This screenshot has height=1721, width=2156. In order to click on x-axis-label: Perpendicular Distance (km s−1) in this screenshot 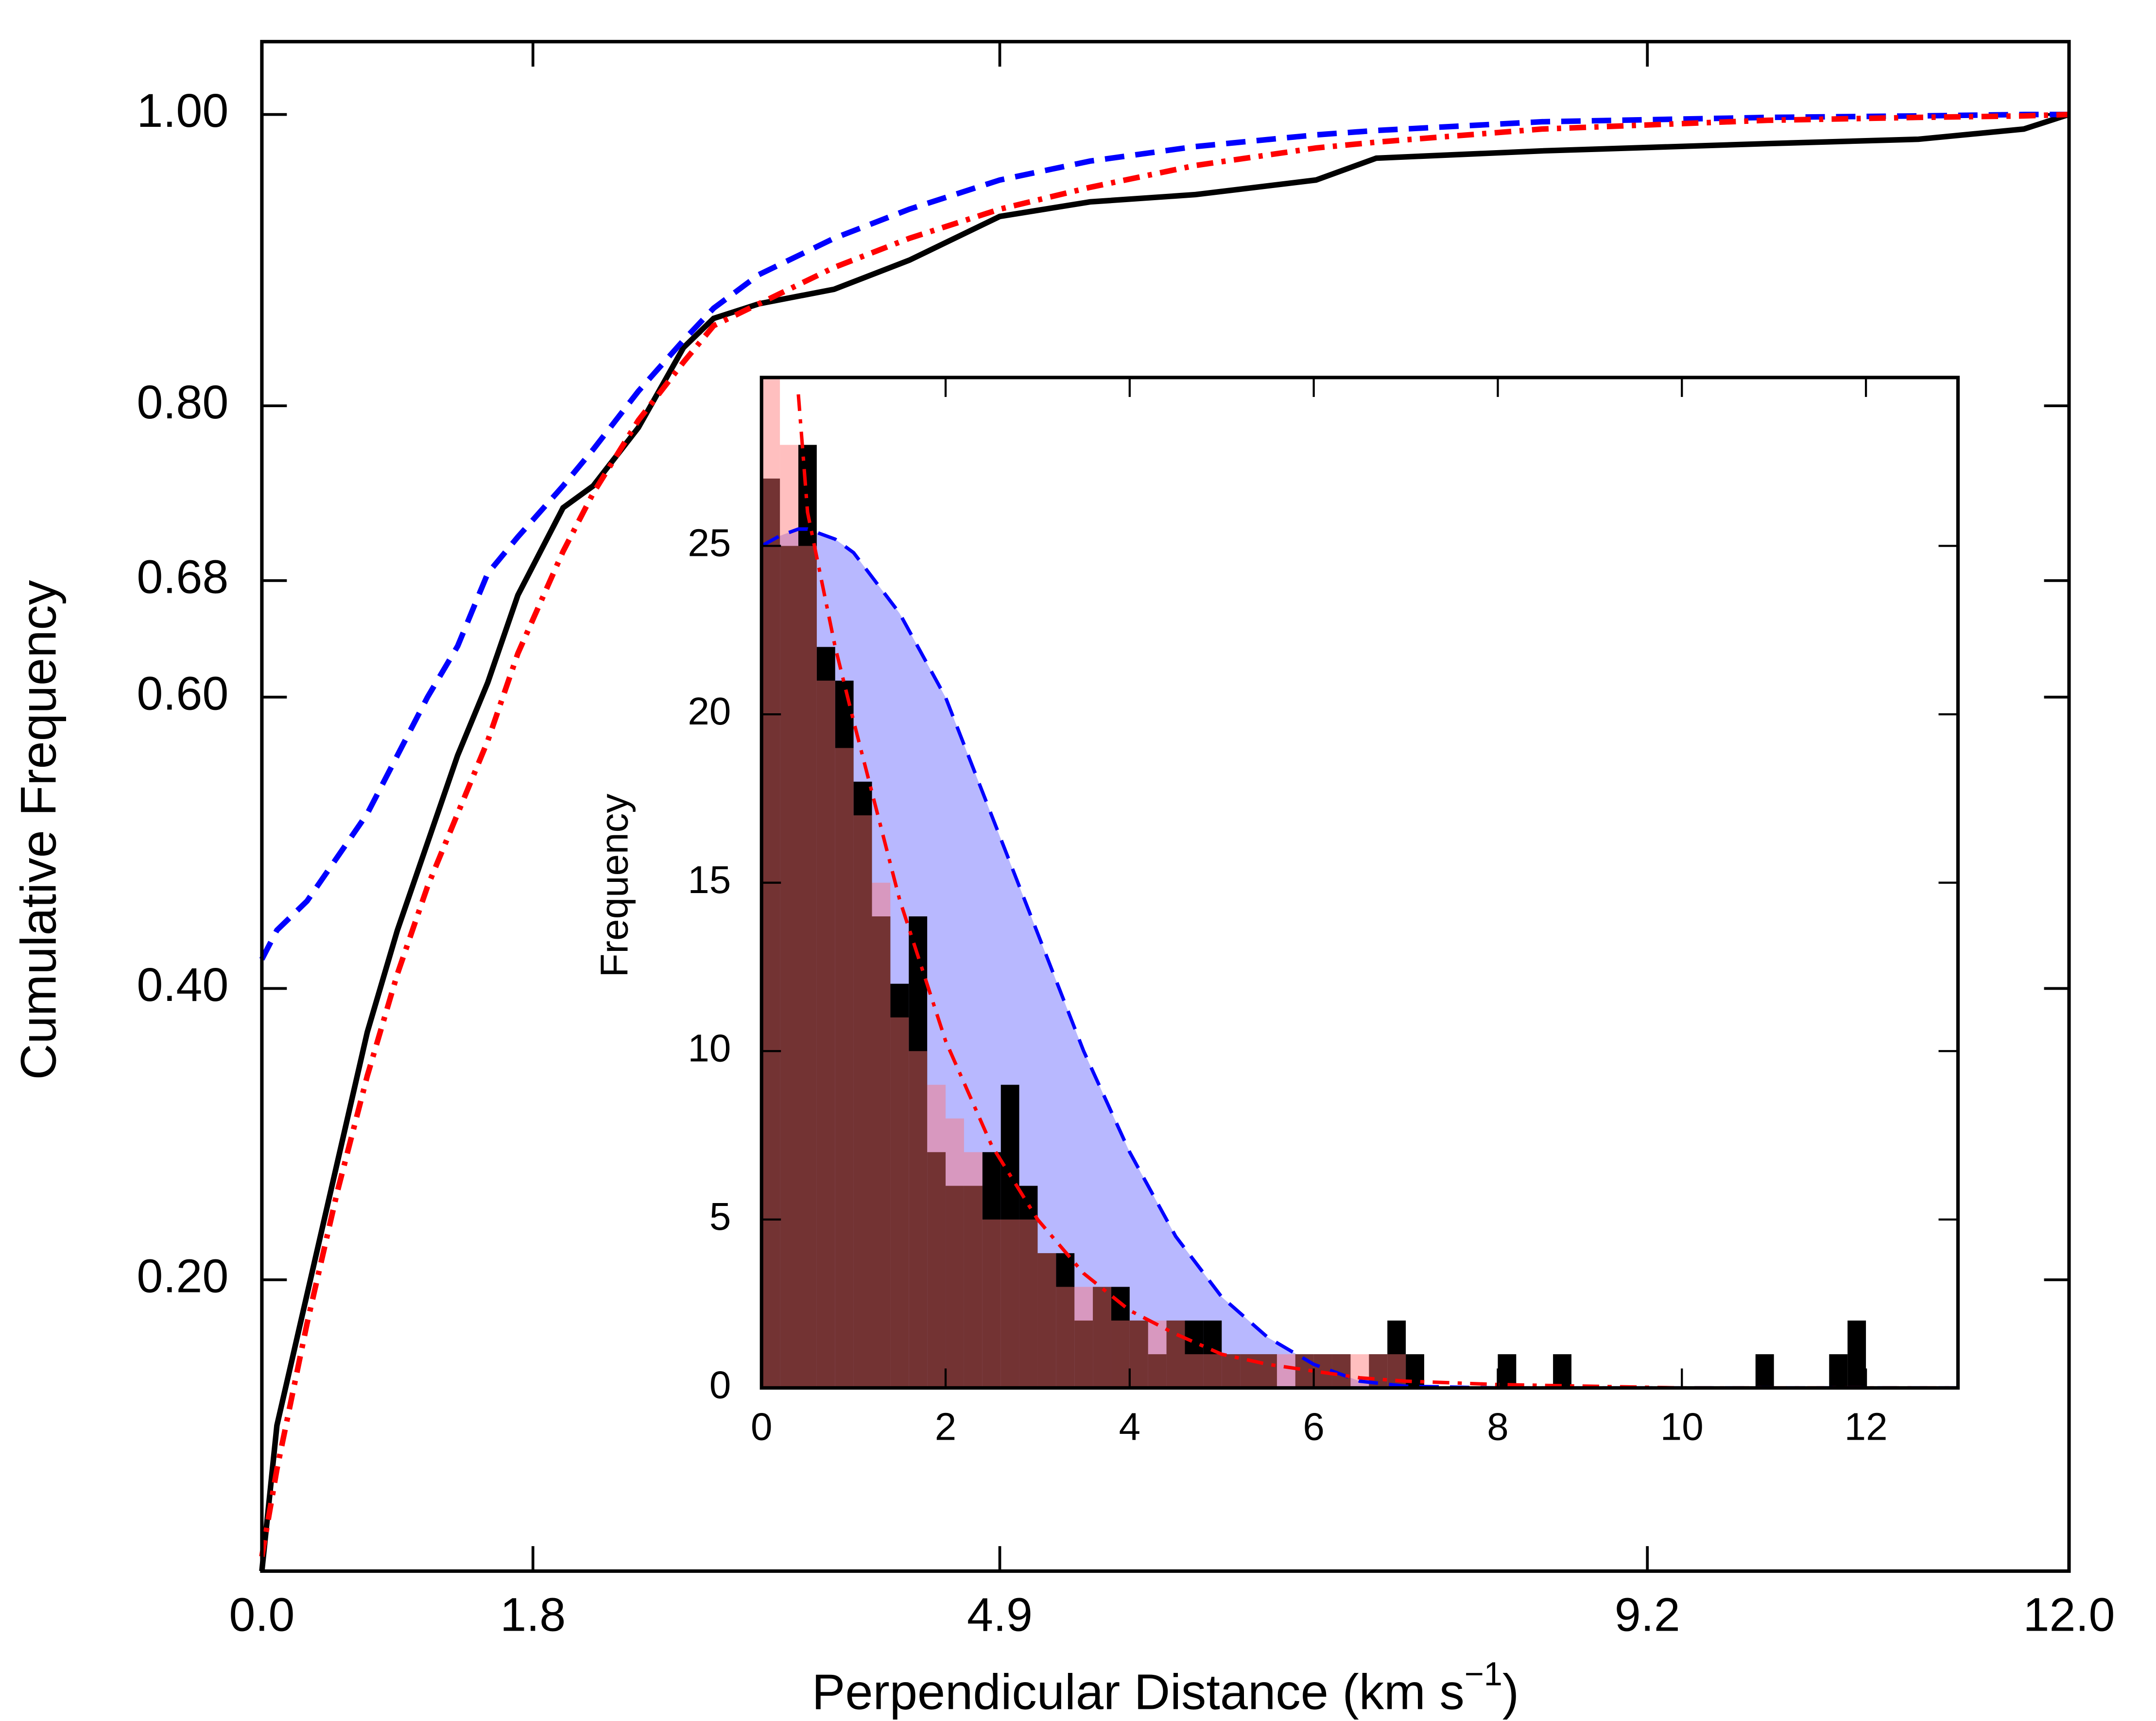, I will do `click(1165, 1687)`.